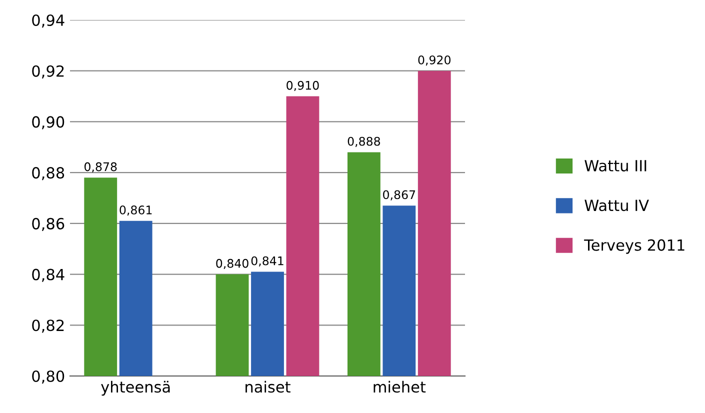  What do you see at coordinates (135, 388) in the screenshot?
I see `x-tick-label: yhteensä` at bounding box center [135, 388].